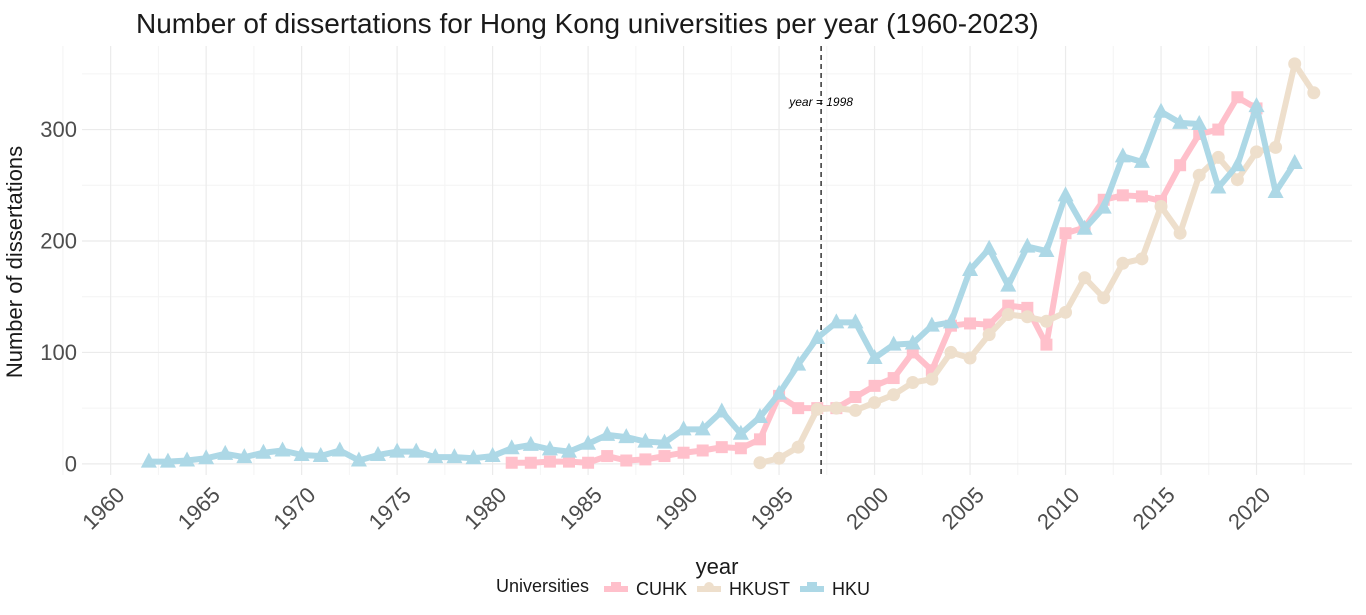  I want to click on x-tick-label: 1980, so click(485, 508).